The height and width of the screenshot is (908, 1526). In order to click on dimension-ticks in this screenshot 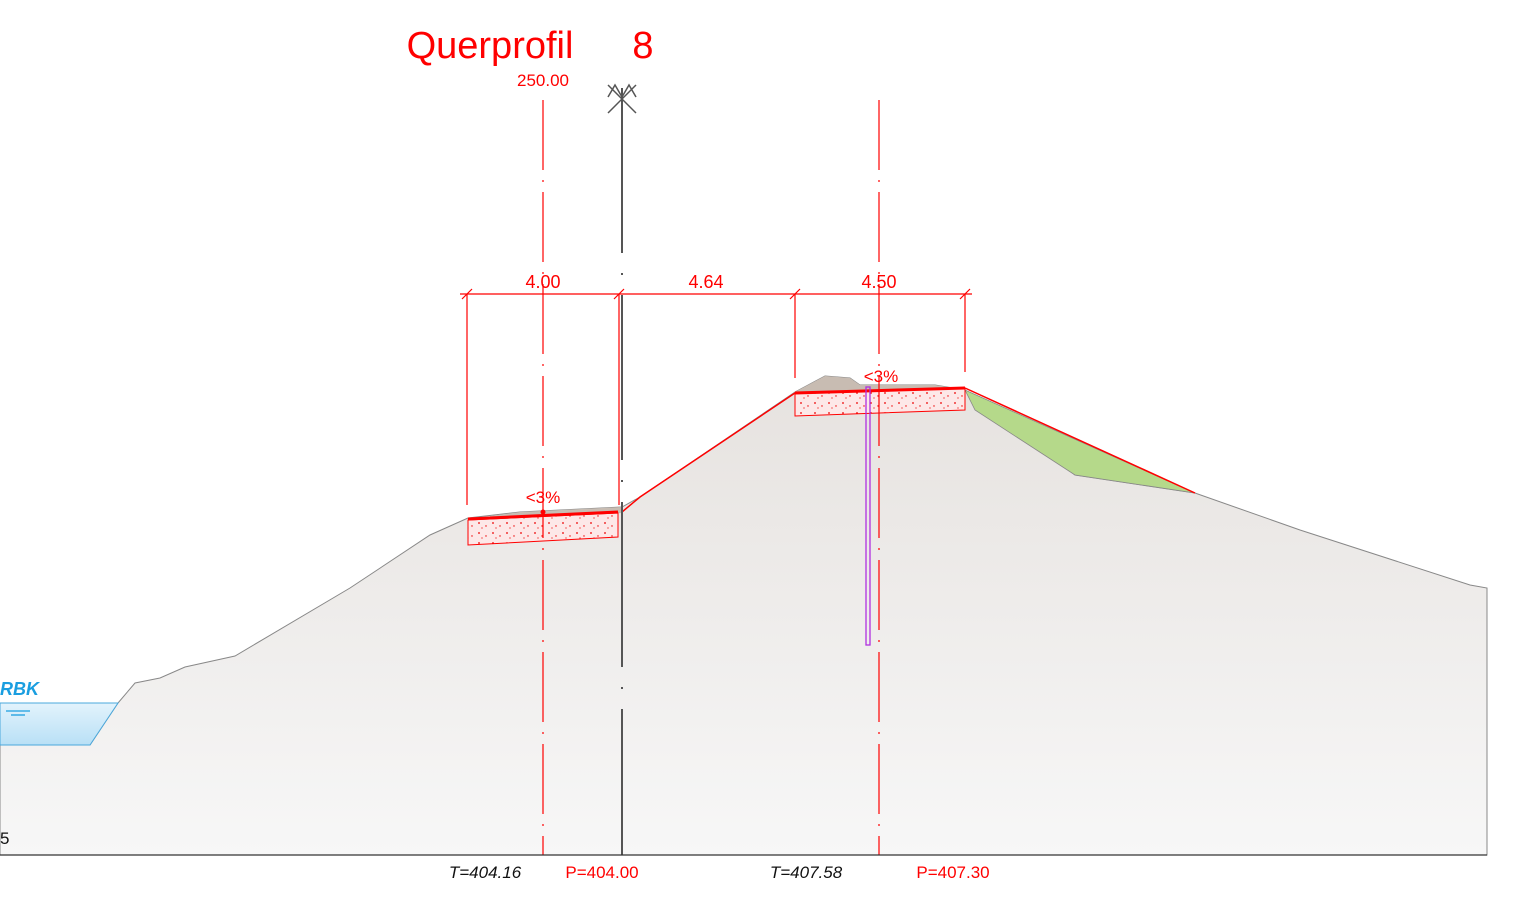, I will do `click(716, 396)`.